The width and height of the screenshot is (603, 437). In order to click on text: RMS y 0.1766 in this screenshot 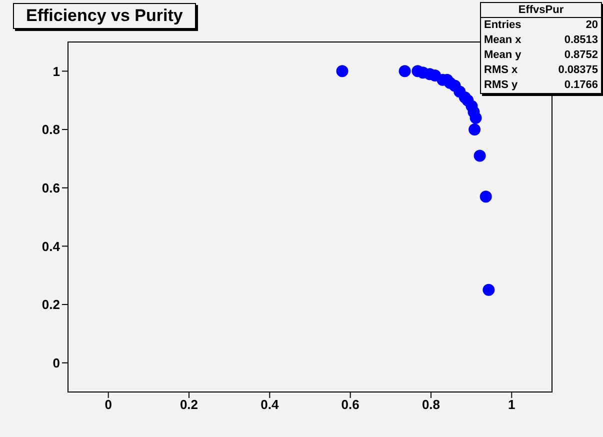, I will do `click(541, 85)`.